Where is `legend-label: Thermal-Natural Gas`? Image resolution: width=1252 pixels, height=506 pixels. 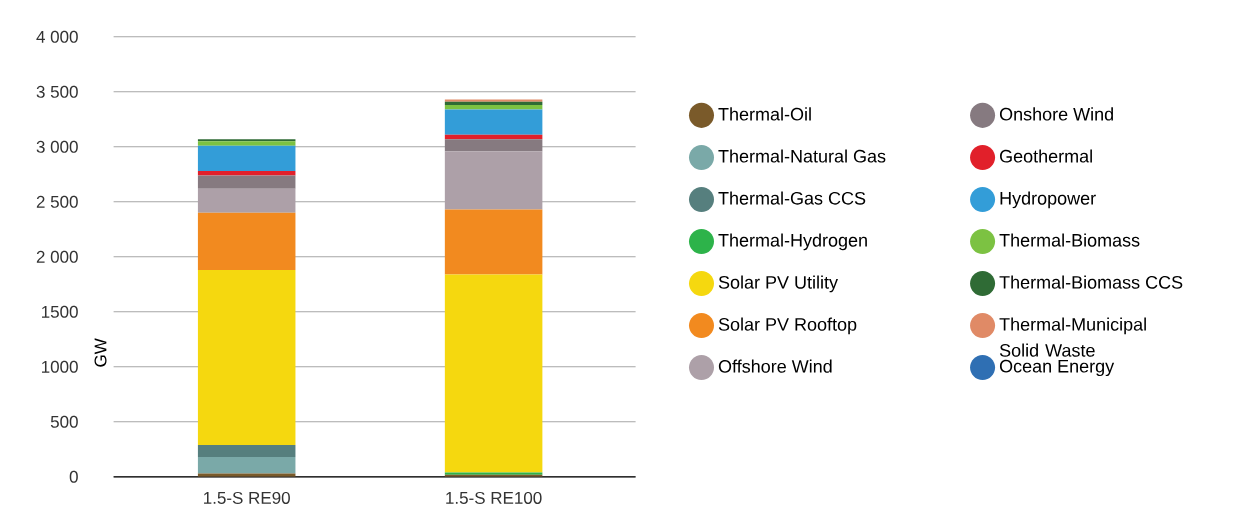 legend-label: Thermal-Natural Gas is located at coordinates (802, 156).